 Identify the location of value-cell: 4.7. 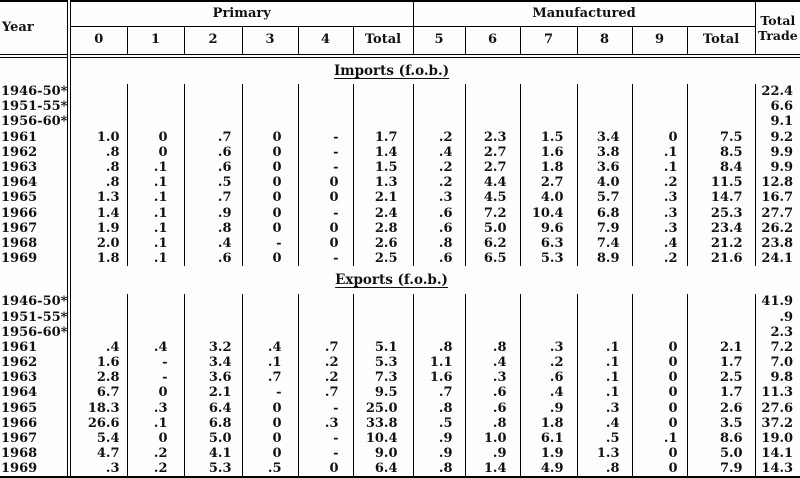
(97, 454).